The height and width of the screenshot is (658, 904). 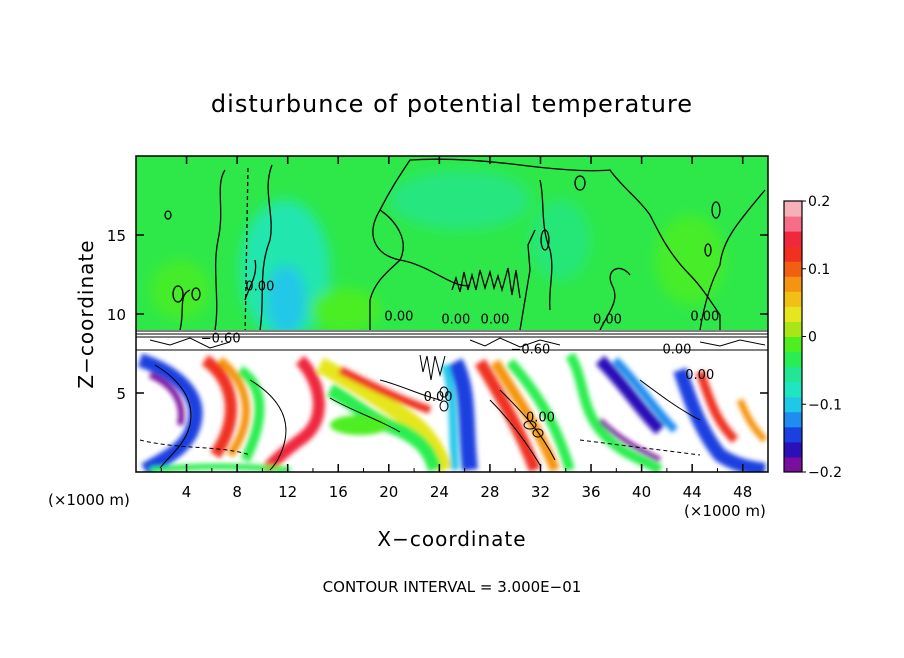 What do you see at coordinates (360, 425) in the screenshot?
I see `green-pool-center` at bounding box center [360, 425].